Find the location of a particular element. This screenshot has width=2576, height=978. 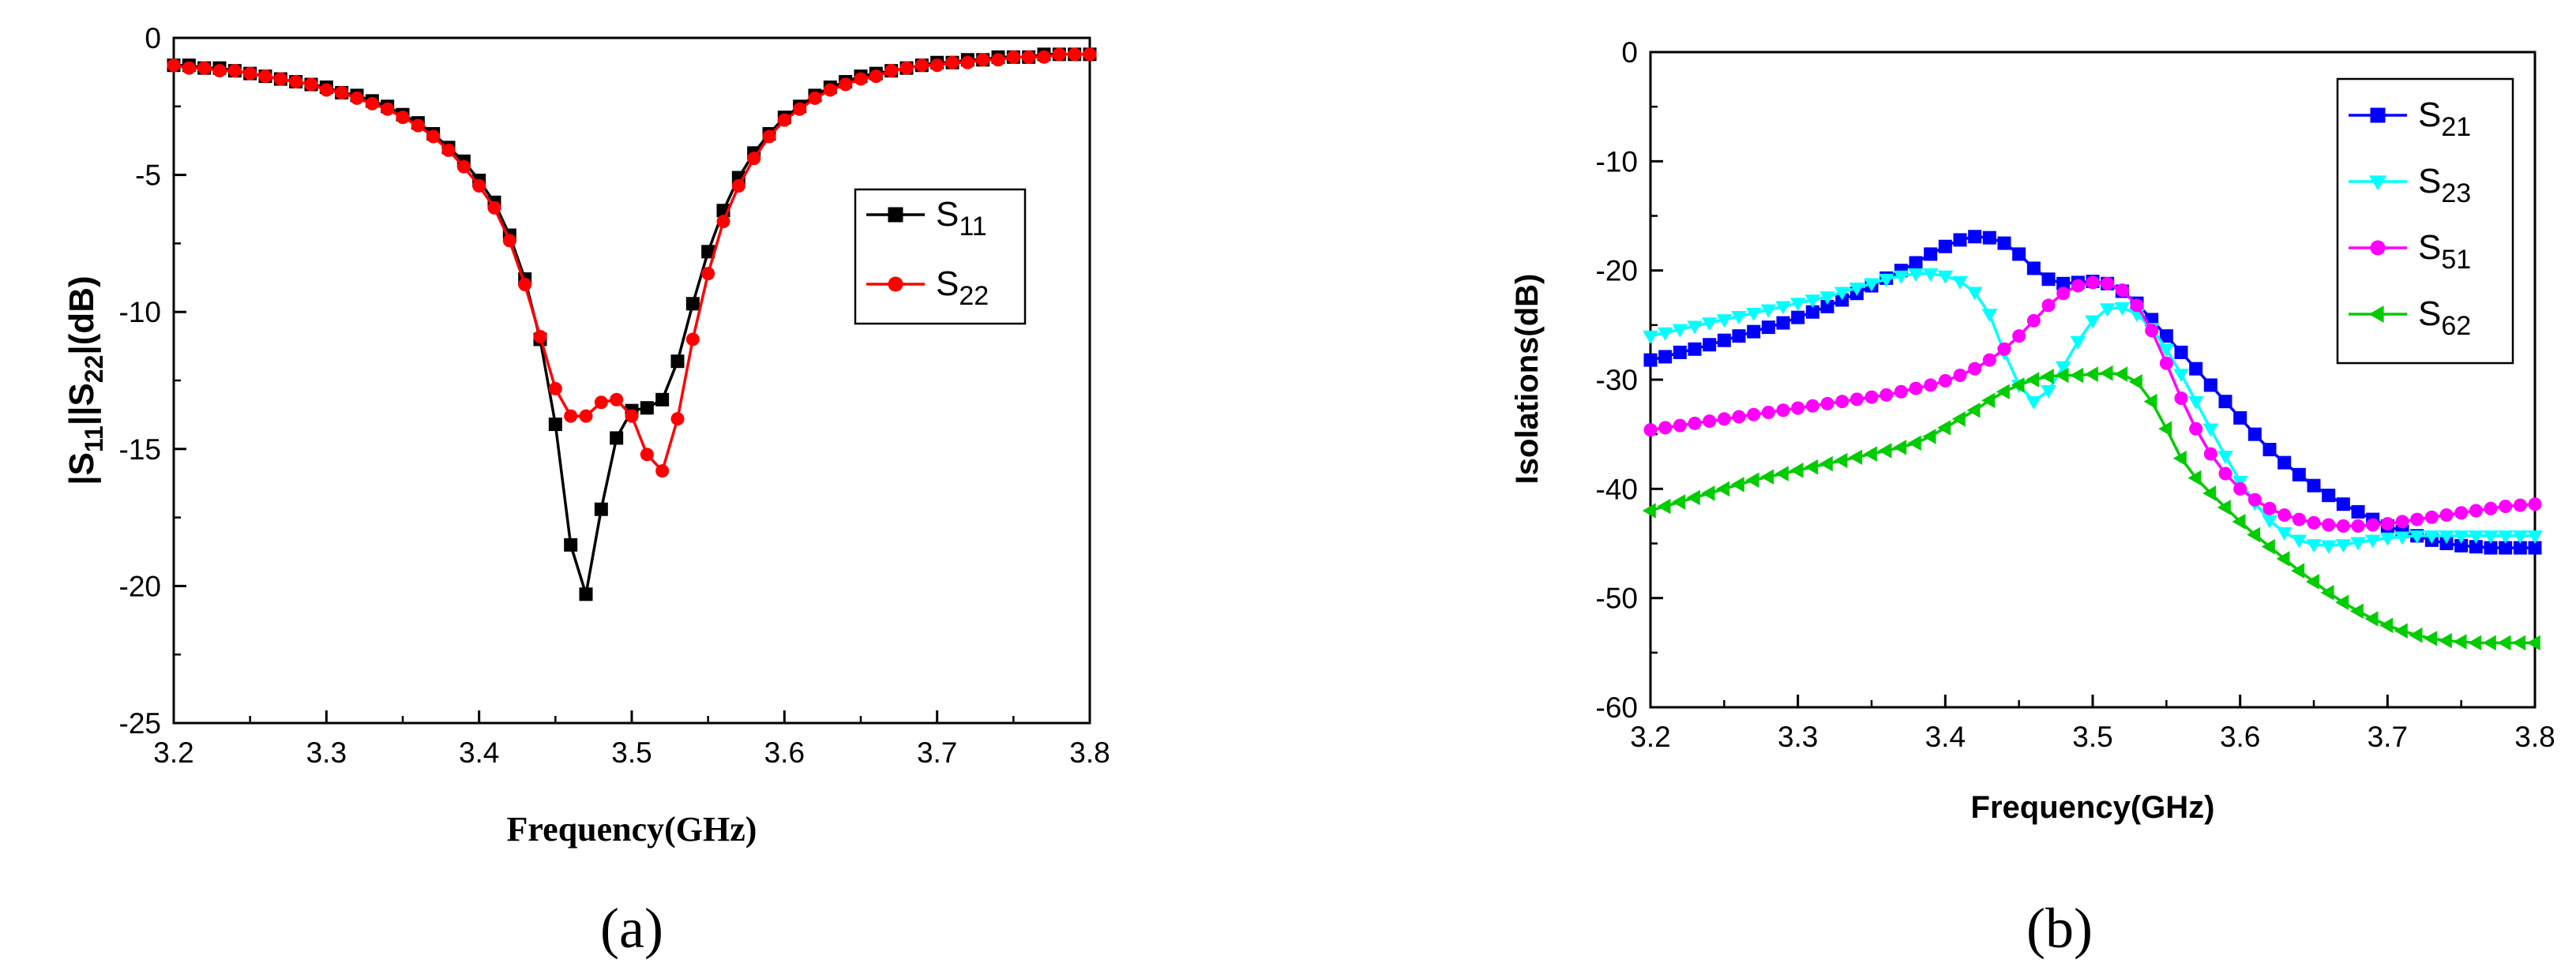

chart-a-ytick-label: -5 is located at coordinates (148, 175).